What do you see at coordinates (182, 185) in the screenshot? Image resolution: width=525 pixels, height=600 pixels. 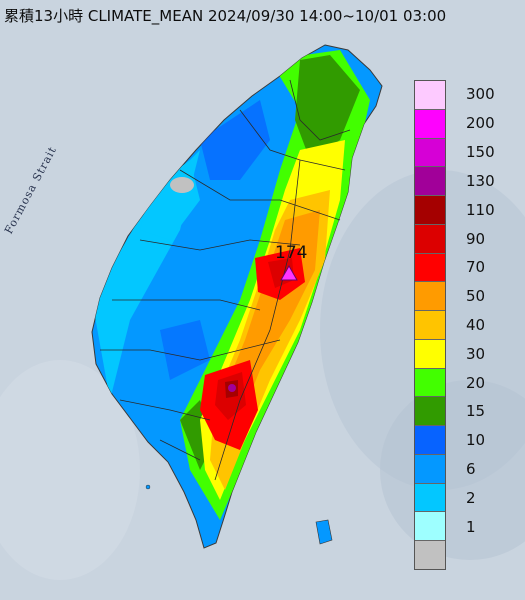 I see `rain-field-zero` at bounding box center [182, 185].